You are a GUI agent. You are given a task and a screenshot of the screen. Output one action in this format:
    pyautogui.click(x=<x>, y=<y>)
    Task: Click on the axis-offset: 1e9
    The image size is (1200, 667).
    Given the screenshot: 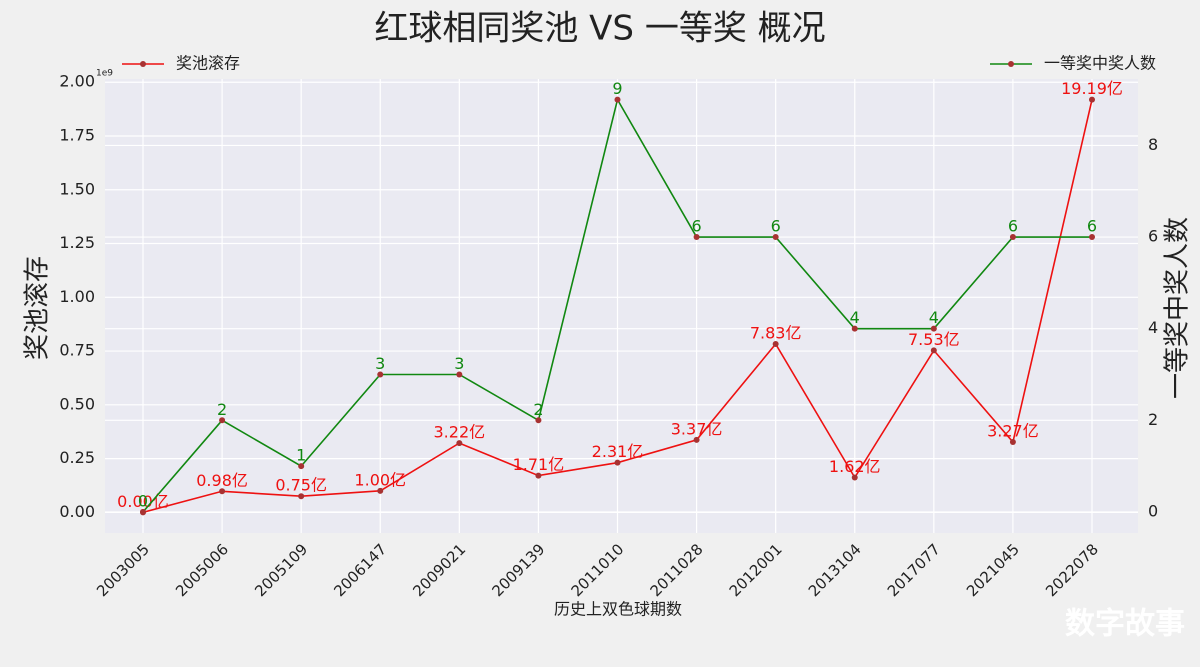 What is the action you would take?
    pyautogui.click(x=104, y=74)
    